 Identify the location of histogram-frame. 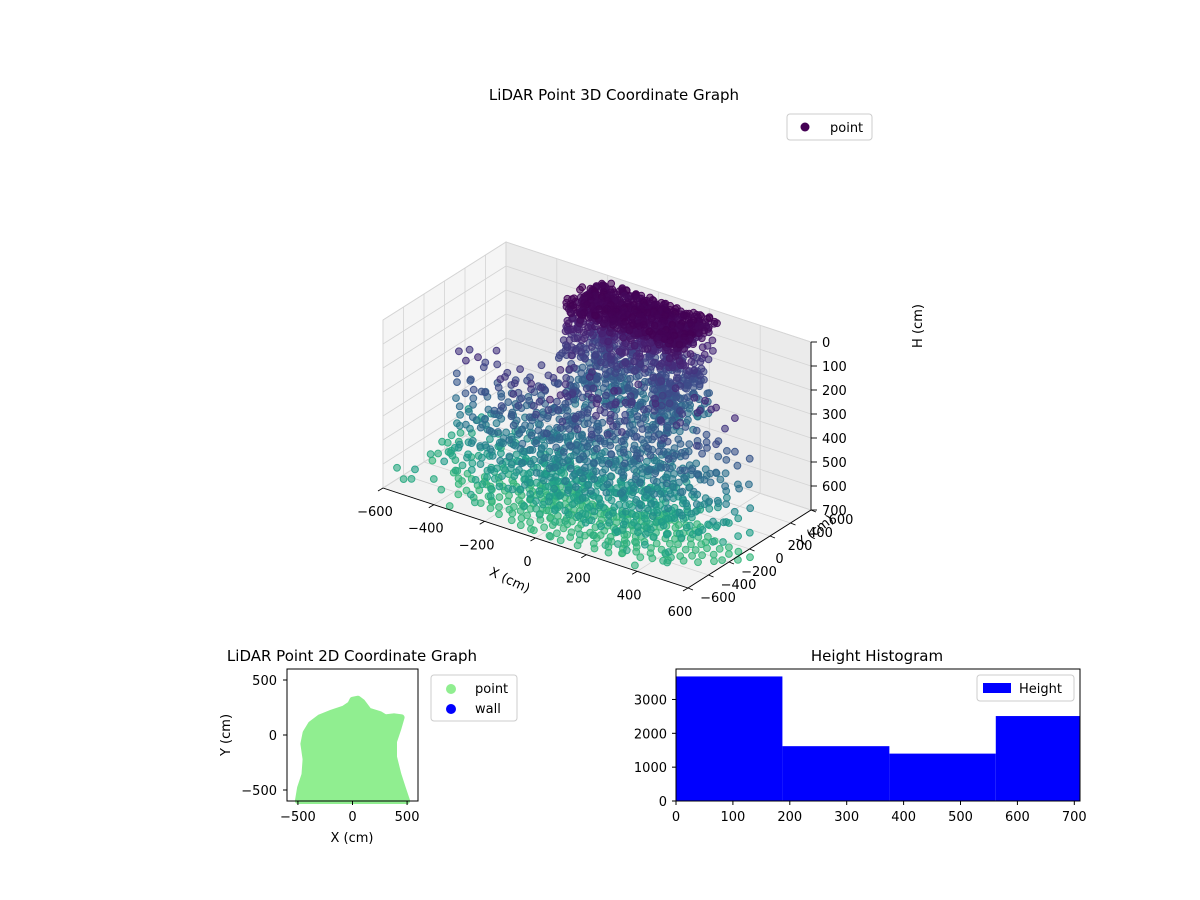
(878, 735).